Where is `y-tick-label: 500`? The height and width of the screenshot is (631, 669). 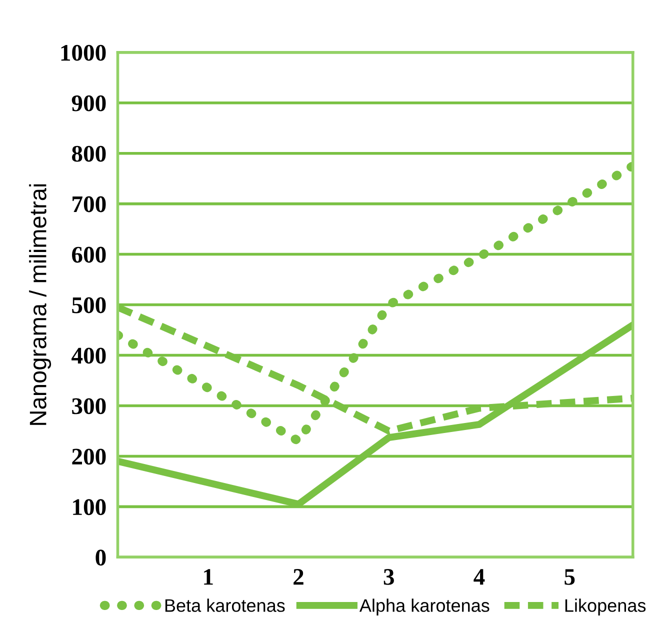
y-tick-label: 500 is located at coordinates (89, 305).